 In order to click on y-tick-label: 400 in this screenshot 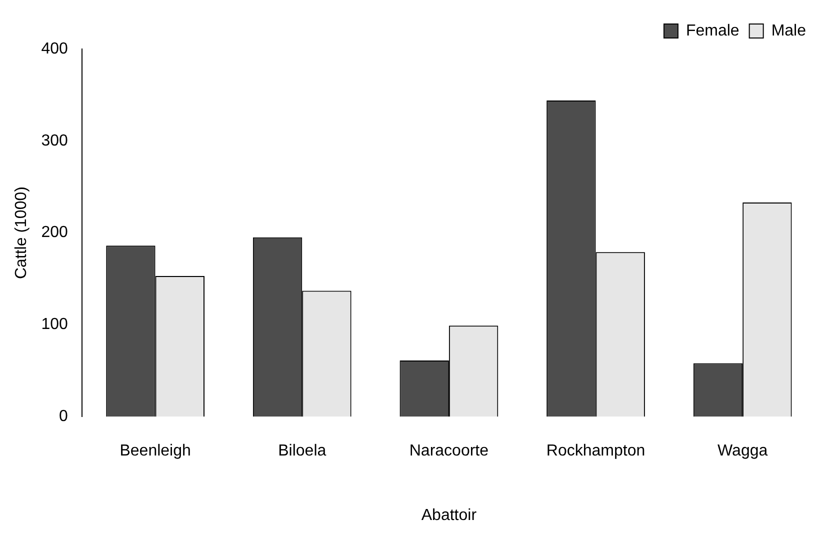, I will do `click(54, 49)`.